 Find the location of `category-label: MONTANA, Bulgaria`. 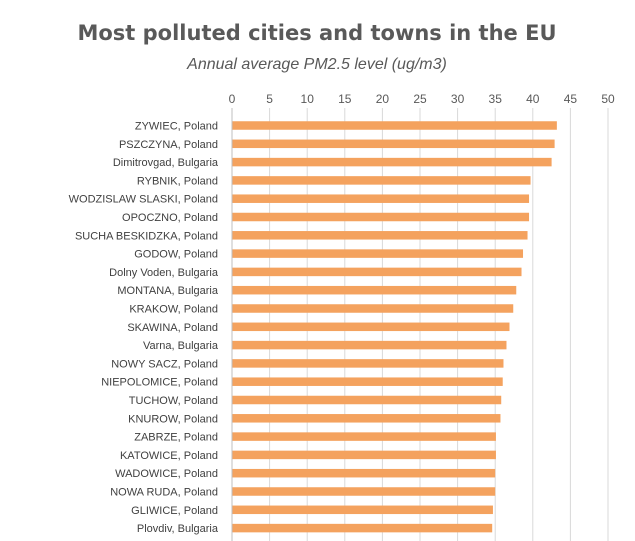

category-label: MONTANA, Bulgaria is located at coordinates (168, 291).